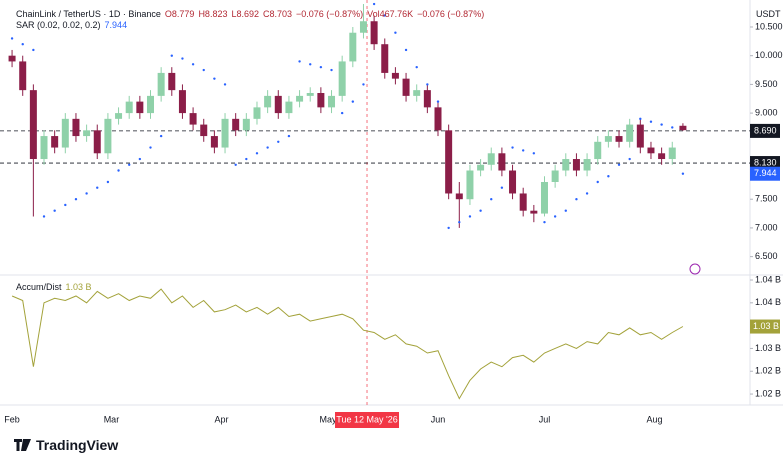 The width and height of the screenshot is (783, 454). Describe the element at coordinates (116, 25) in the screenshot. I see `sar-value: 7.944` at that location.